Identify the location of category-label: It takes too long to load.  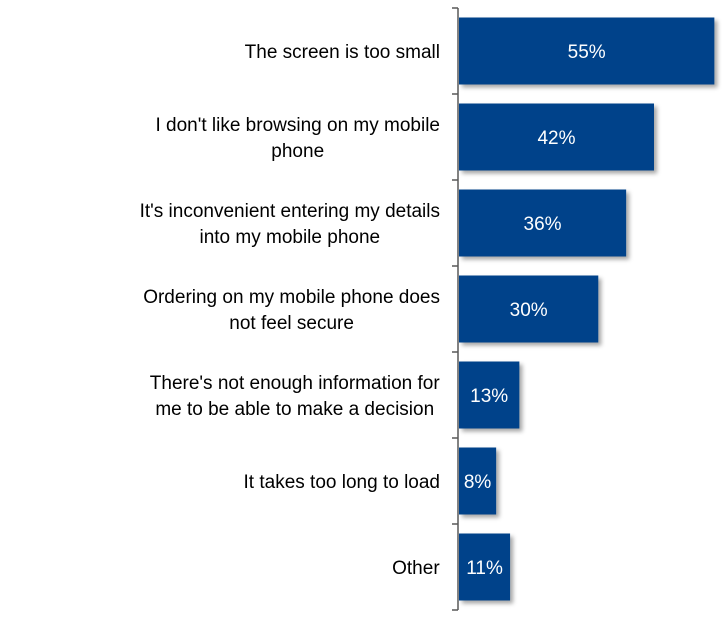
(342, 482).